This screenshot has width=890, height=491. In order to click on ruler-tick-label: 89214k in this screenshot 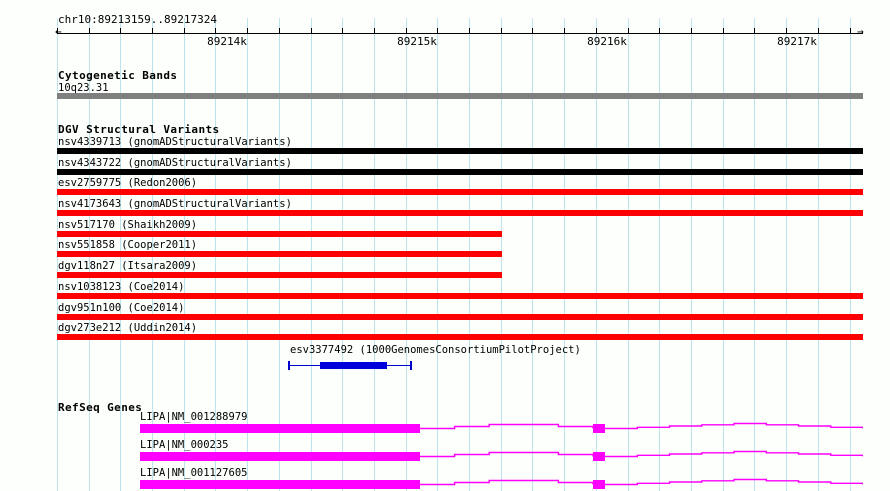, I will do `click(227, 41)`.